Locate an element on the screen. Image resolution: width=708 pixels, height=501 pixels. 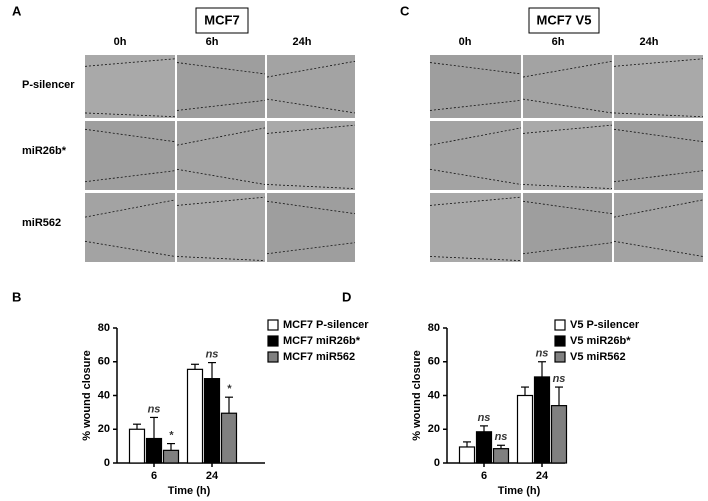
panel-letter: B is located at coordinates (16, 296).